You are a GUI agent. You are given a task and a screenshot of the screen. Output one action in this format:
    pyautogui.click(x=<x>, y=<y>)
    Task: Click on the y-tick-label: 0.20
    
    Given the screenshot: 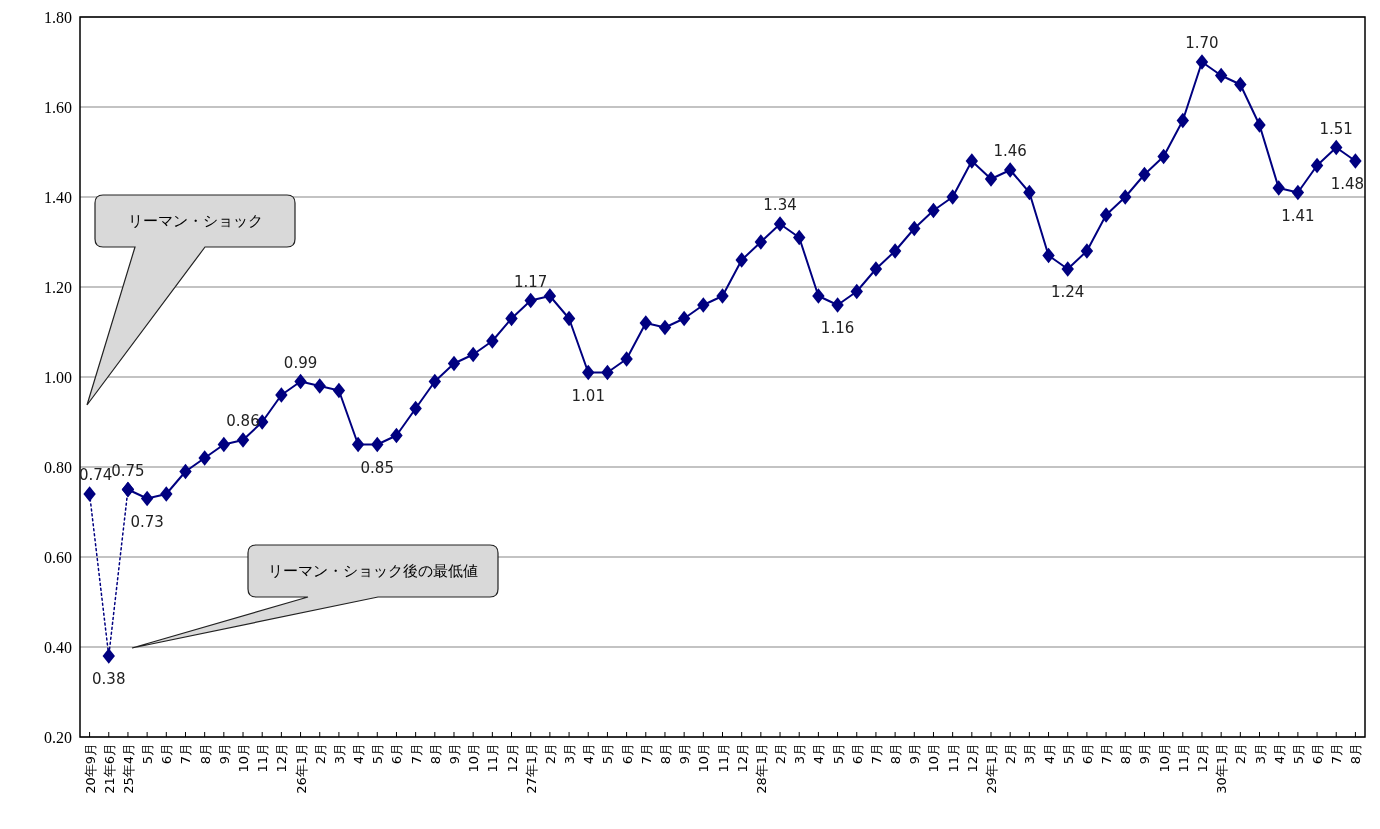 What is the action you would take?
    pyautogui.click(x=58, y=737)
    